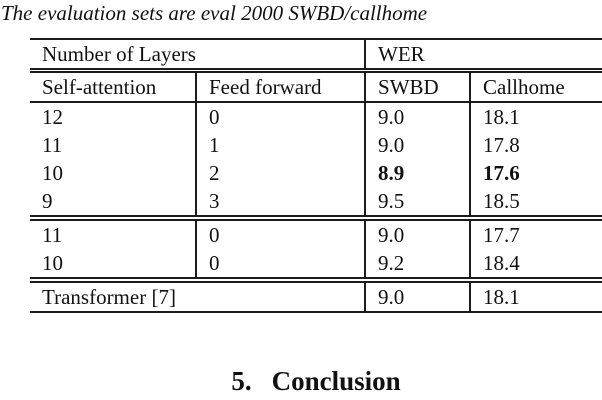 The image size is (602, 400). What do you see at coordinates (417, 204) in the screenshot?
I see `cell-swbd: 9.5` at bounding box center [417, 204].